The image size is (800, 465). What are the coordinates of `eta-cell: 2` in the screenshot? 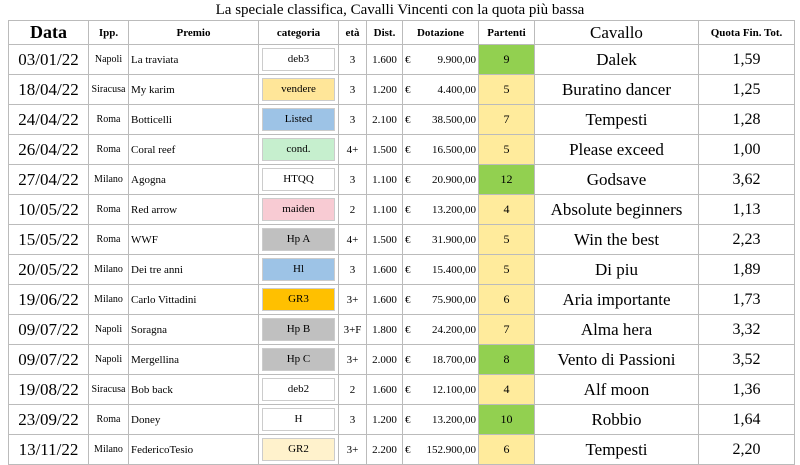 It's located at (352, 209).